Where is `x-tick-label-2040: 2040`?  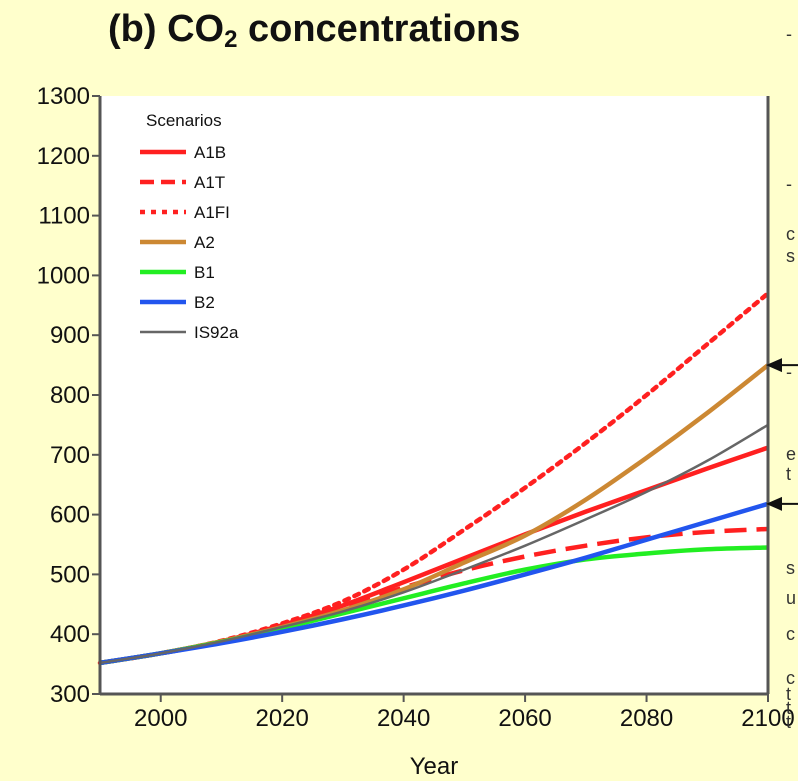 x-tick-label-2040: 2040 is located at coordinates (403, 718).